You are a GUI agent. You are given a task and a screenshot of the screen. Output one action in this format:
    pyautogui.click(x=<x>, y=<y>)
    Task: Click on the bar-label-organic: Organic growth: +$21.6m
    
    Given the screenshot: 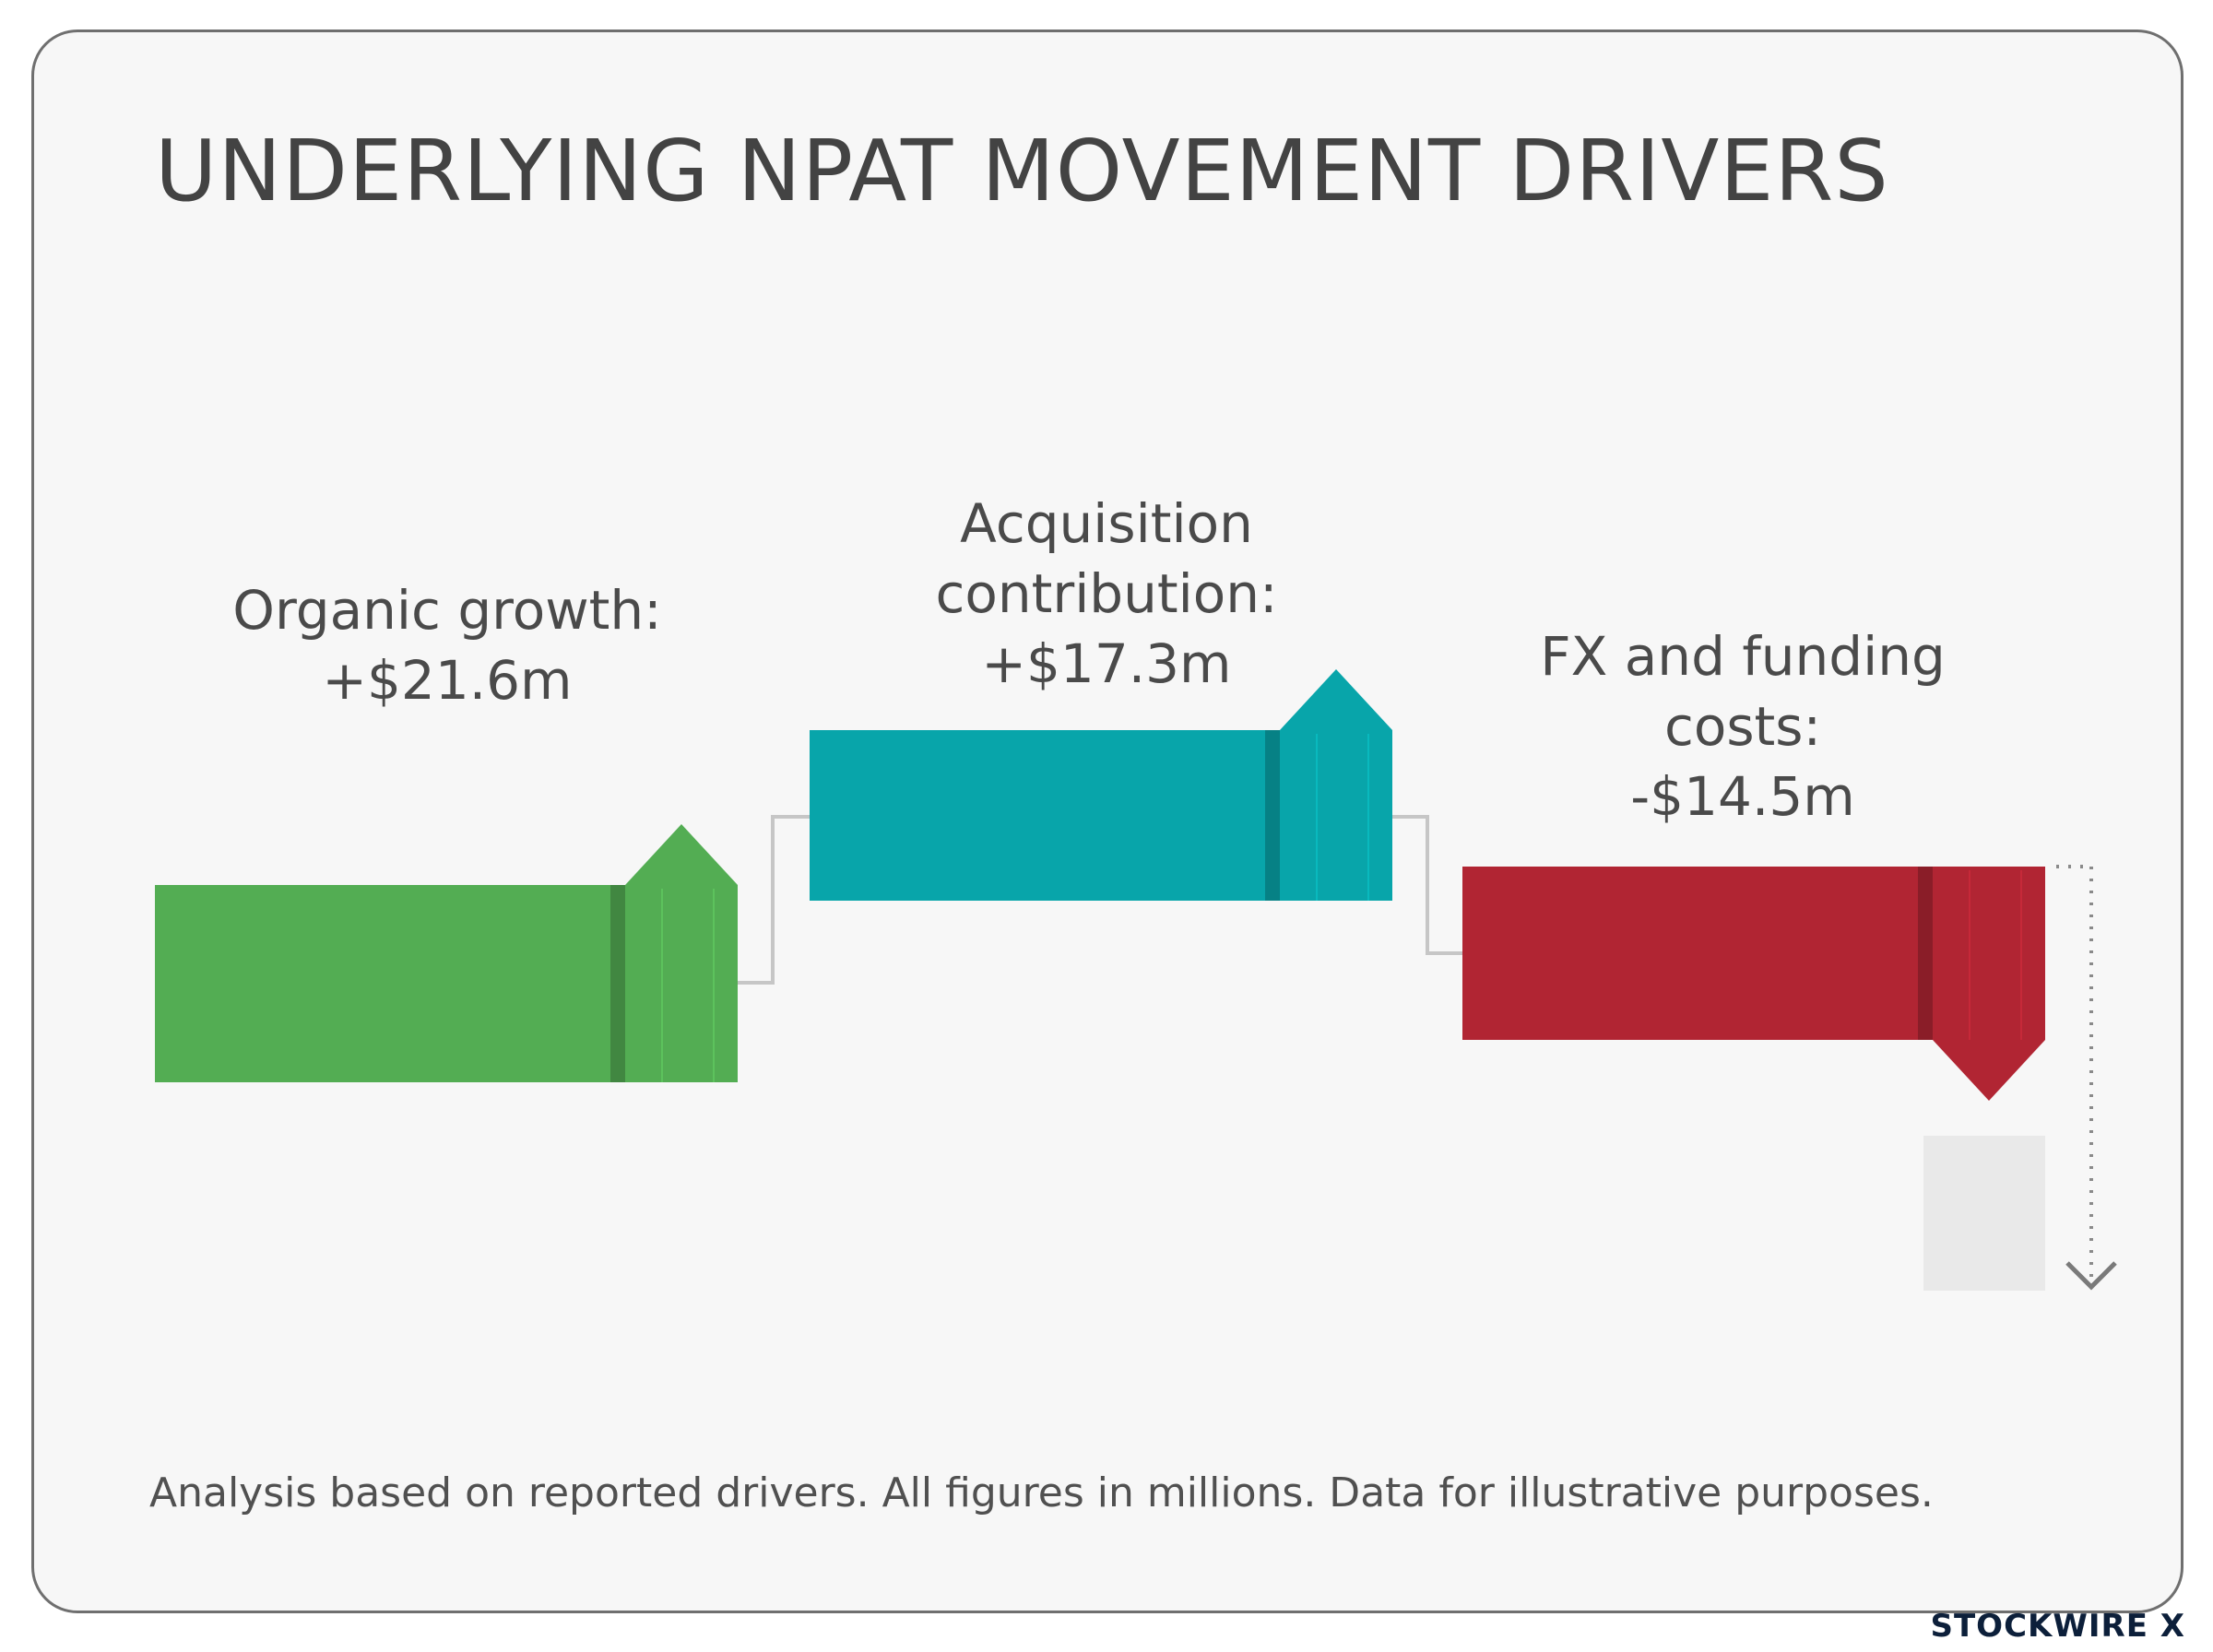 What is the action you would take?
    pyautogui.click(x=447, y=645)
    